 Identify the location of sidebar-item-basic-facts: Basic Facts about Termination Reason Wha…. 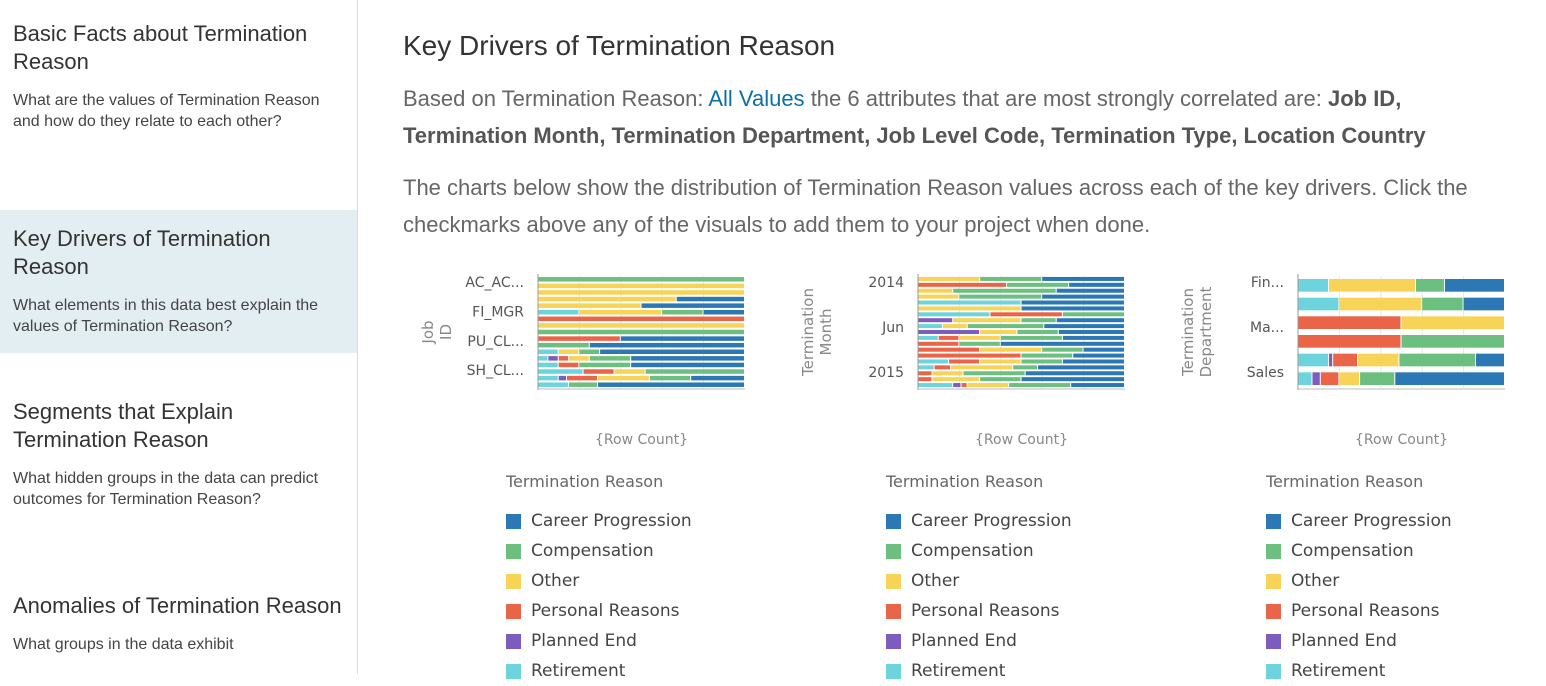
(178, 107).